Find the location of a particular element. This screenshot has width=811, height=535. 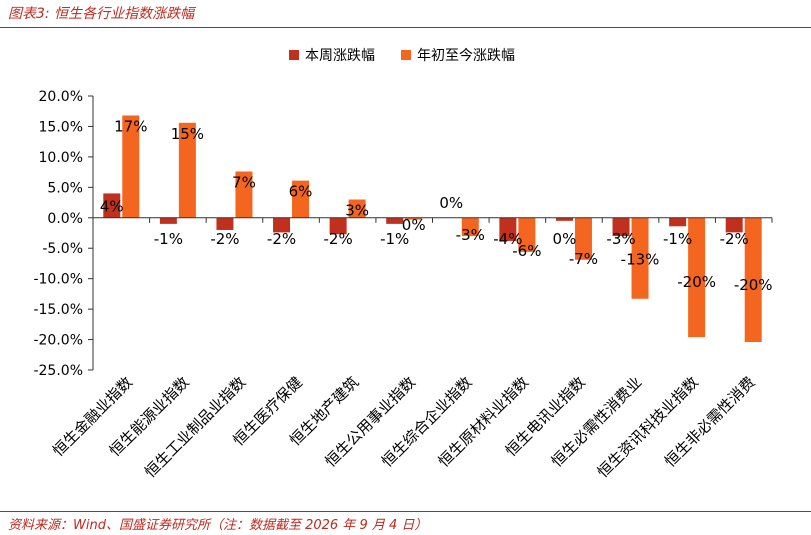

bottom-divider is located at coordinates (405, 511).